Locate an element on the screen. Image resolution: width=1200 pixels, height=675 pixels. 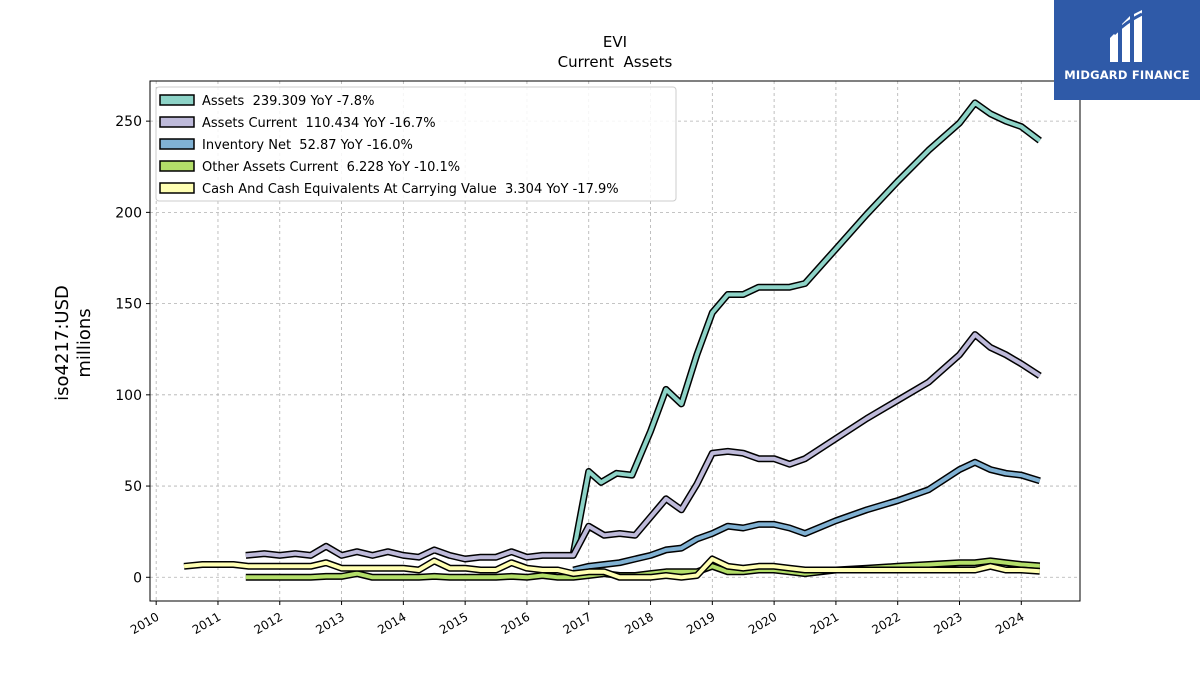
y-tick-label: 150 is located at coordinates (128, 305).